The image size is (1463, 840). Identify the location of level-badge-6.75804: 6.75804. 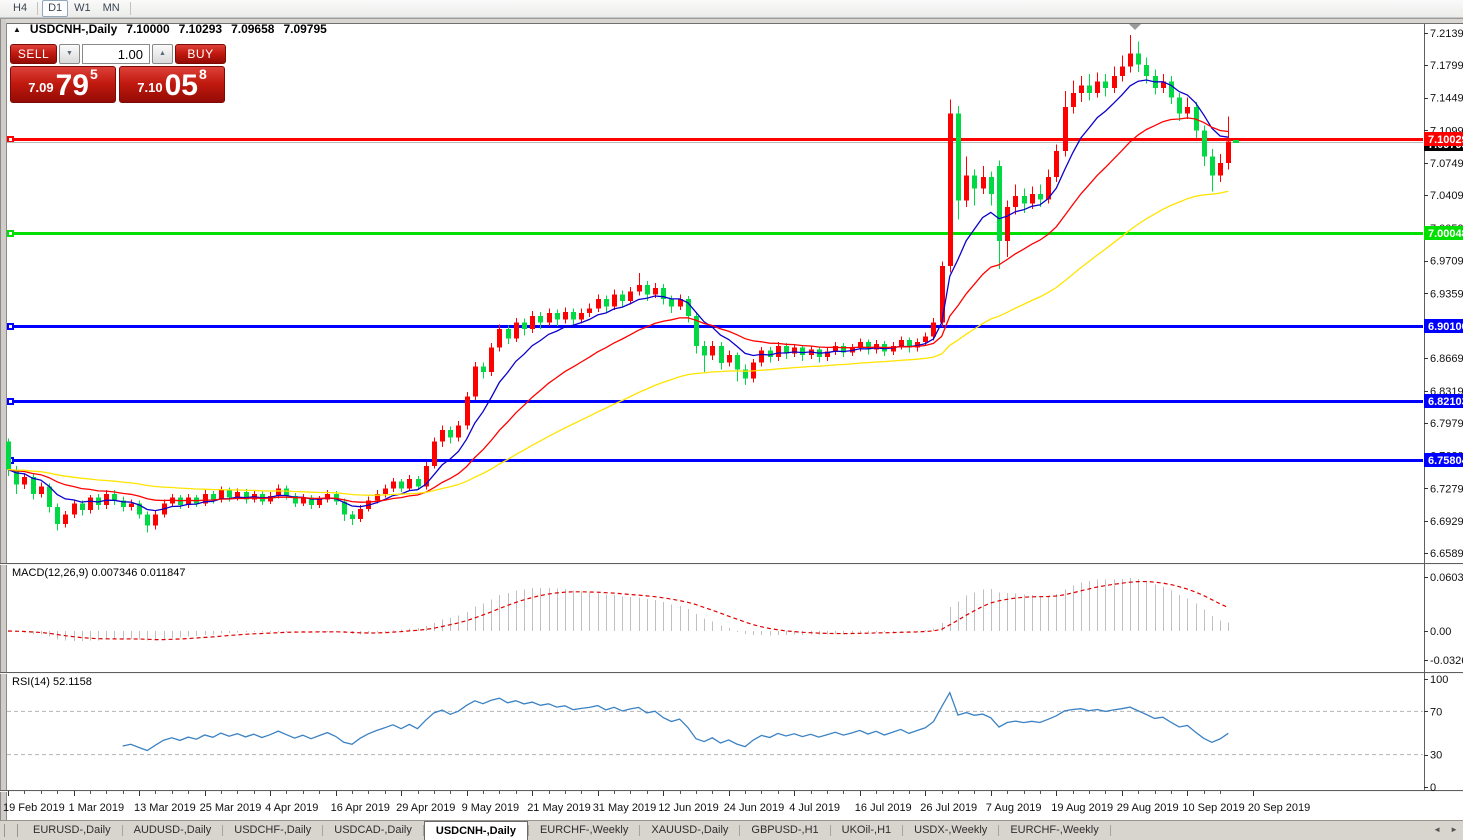
(1443, 460).